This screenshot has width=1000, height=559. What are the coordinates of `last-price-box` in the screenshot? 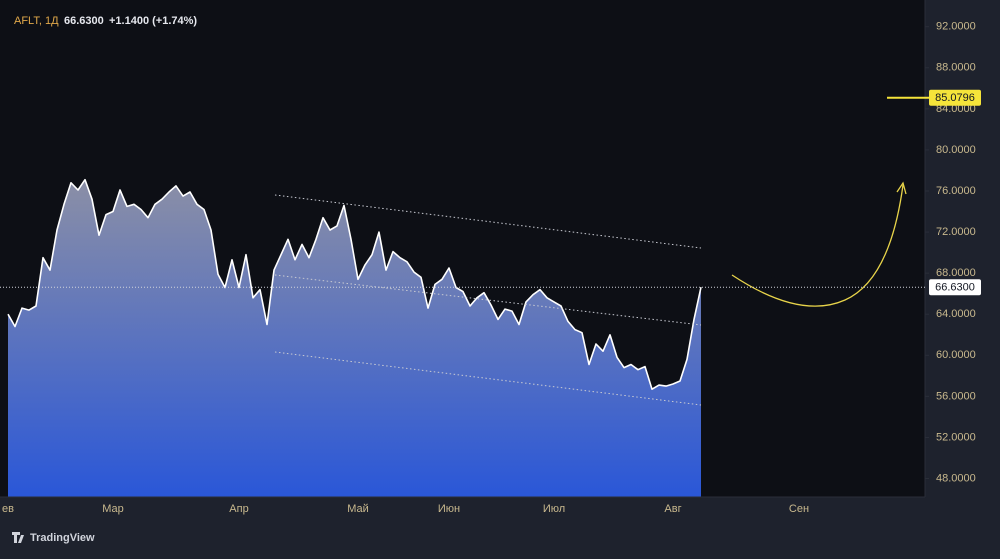 It's located at (955, 287).